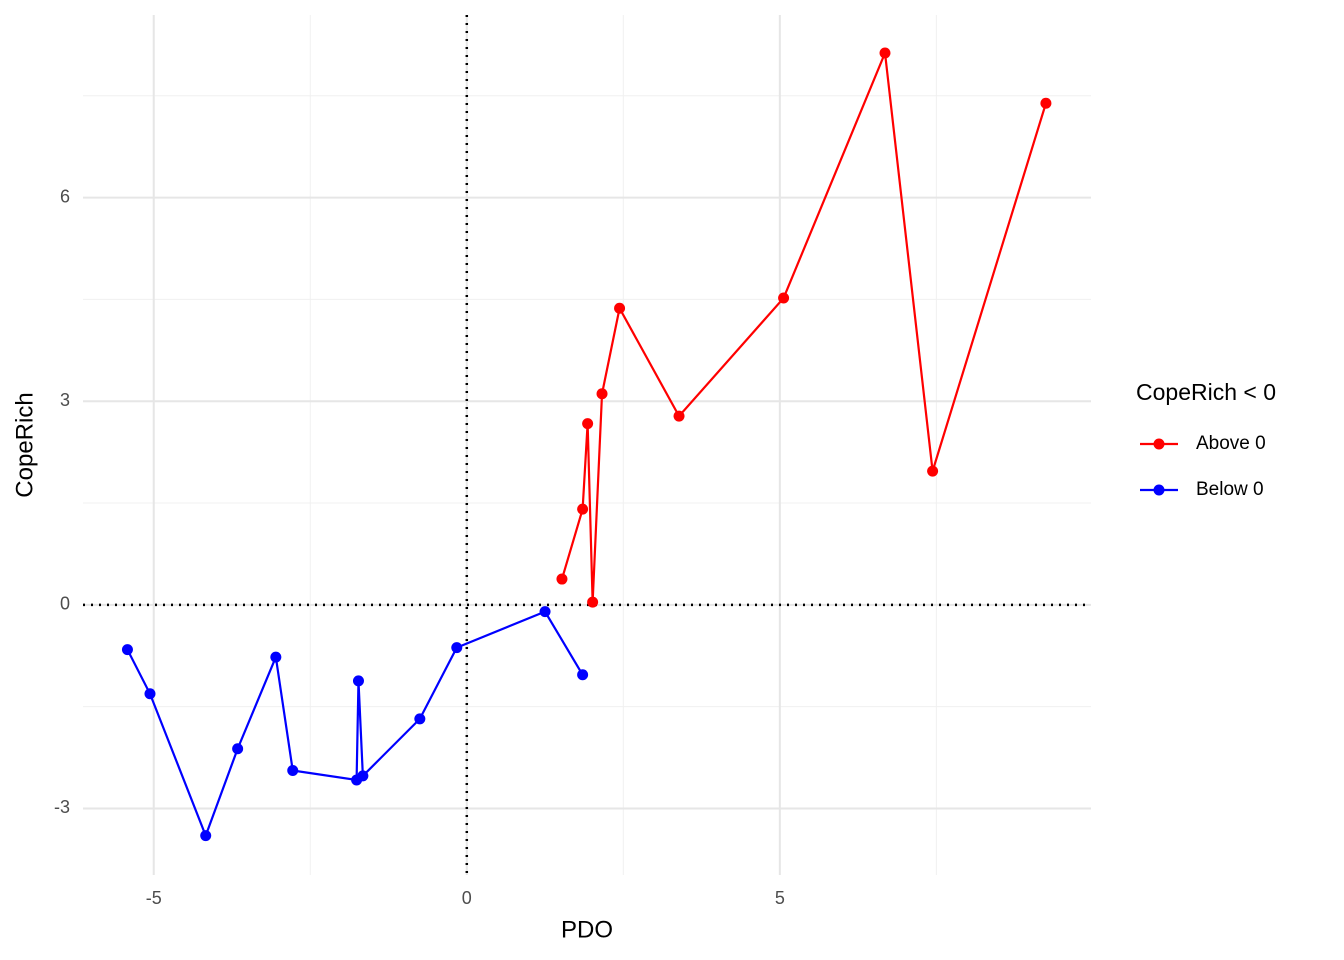  Describe the element at coordinates (62, 807) in the screenshot. I see `y-tick-label: -3` at that location.